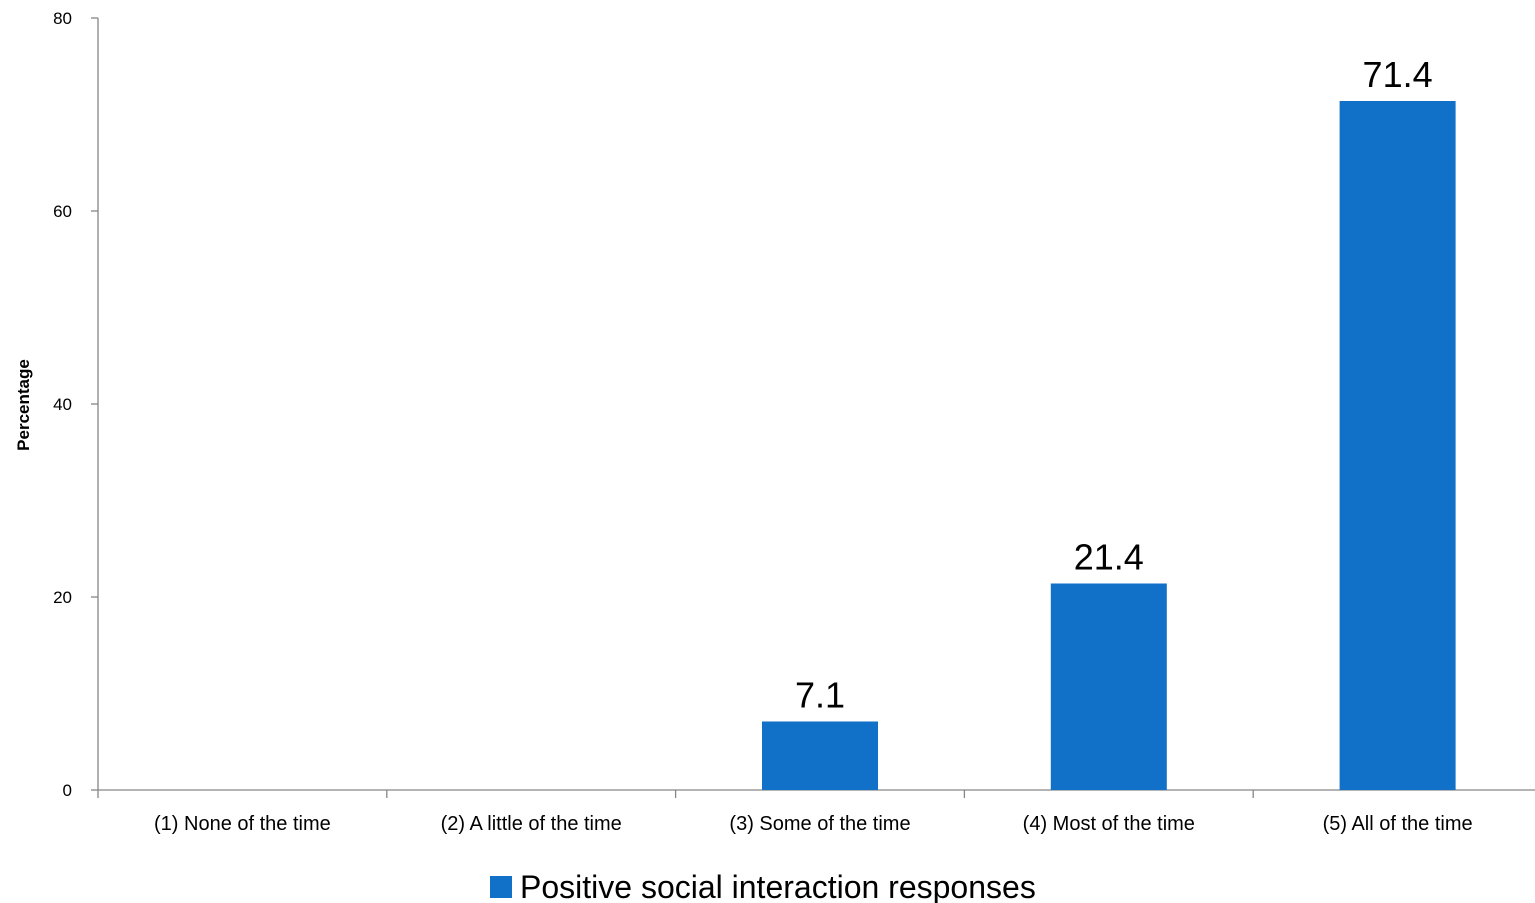 The height and width of the screenshot is (903, 1535). What do you see at coordinates (531, 824) in the screenshot?
I see `x-tick-label: (2) A little of the time` at bounding box center [531, 824].